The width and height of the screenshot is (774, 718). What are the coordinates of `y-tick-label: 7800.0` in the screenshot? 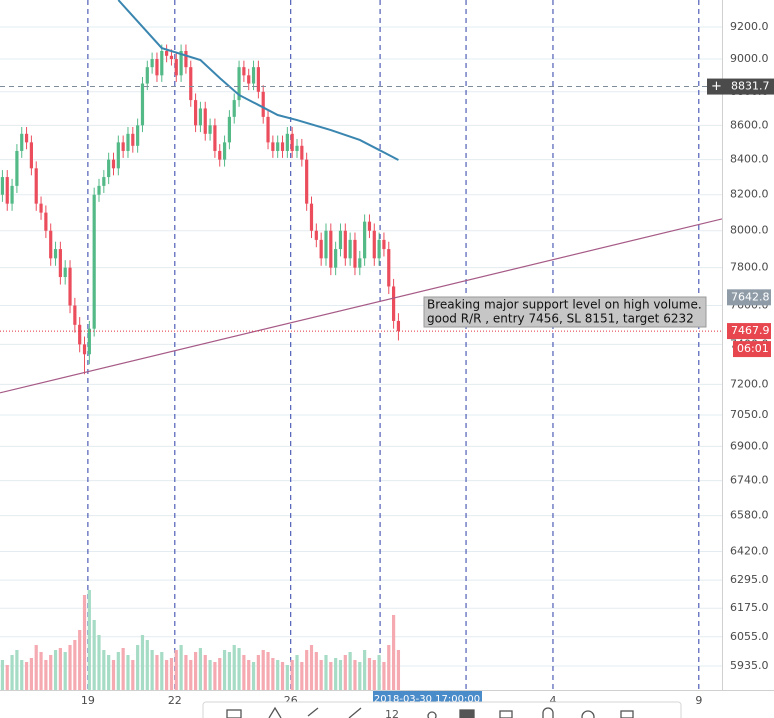 It's located at (749, 267).